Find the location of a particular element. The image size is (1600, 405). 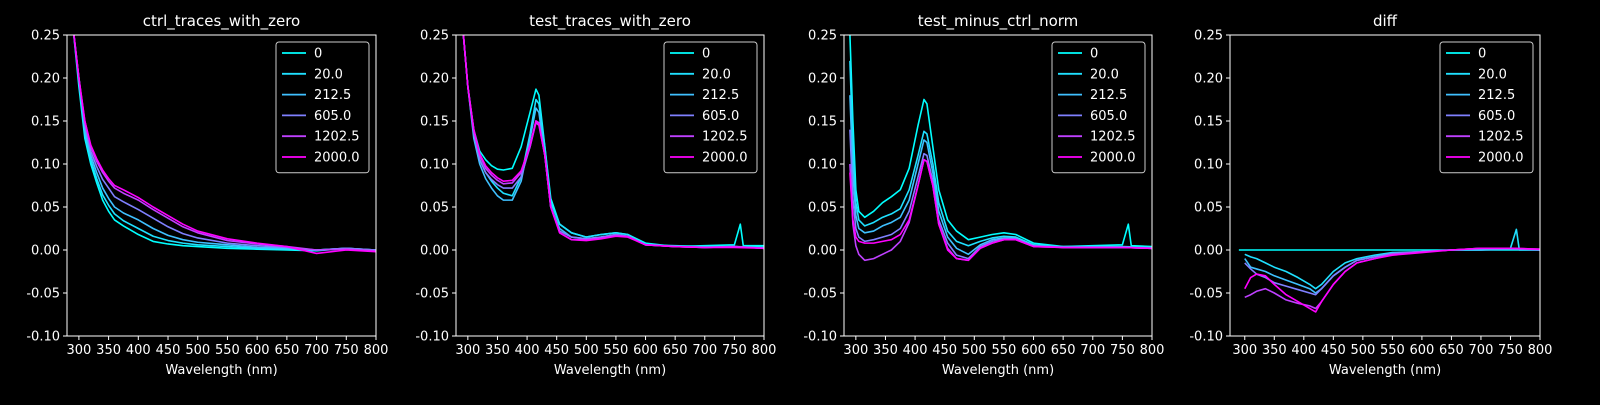

series-line-1202.5 is located at coordinates (1392, 278).